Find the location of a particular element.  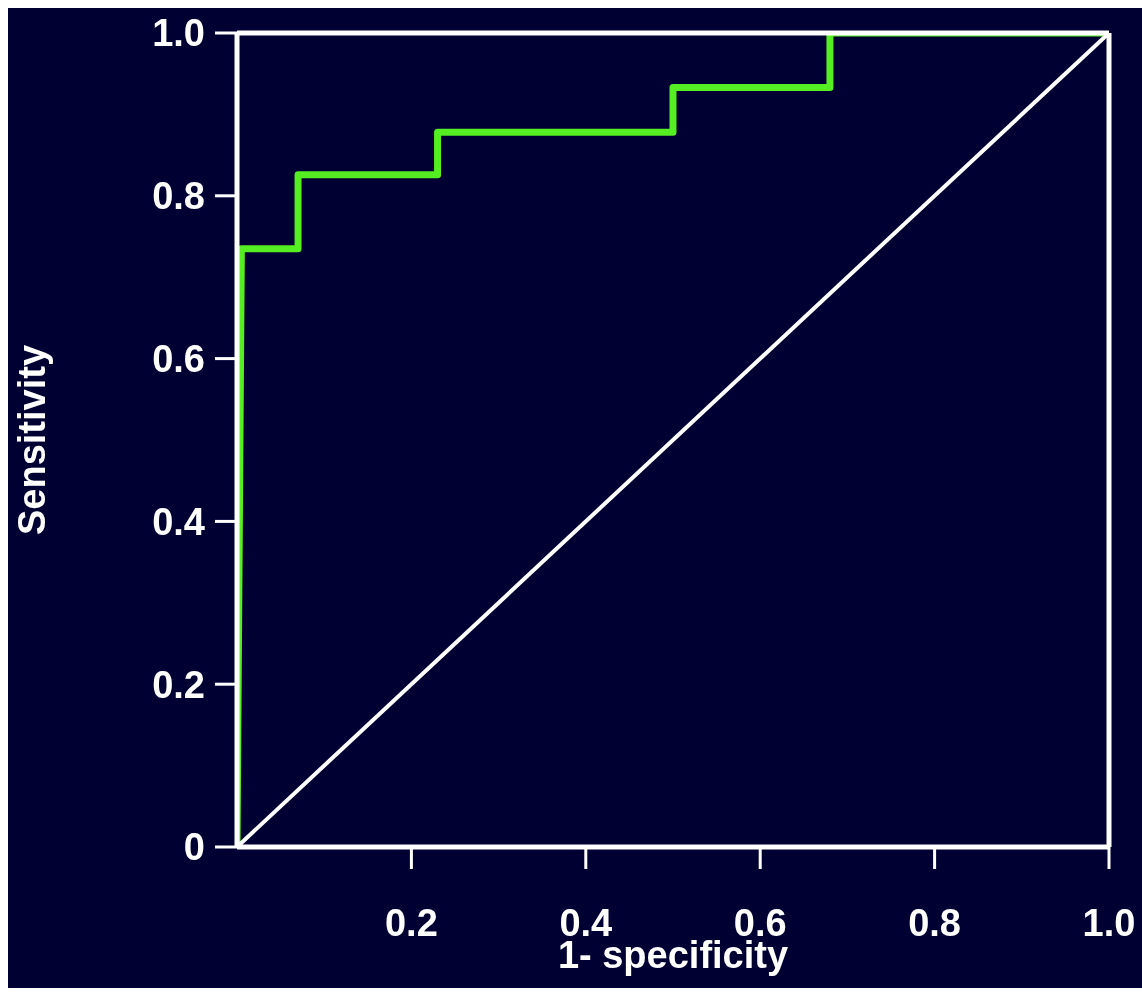

y-tick-label: 0 is located at coordinates (194, 847).